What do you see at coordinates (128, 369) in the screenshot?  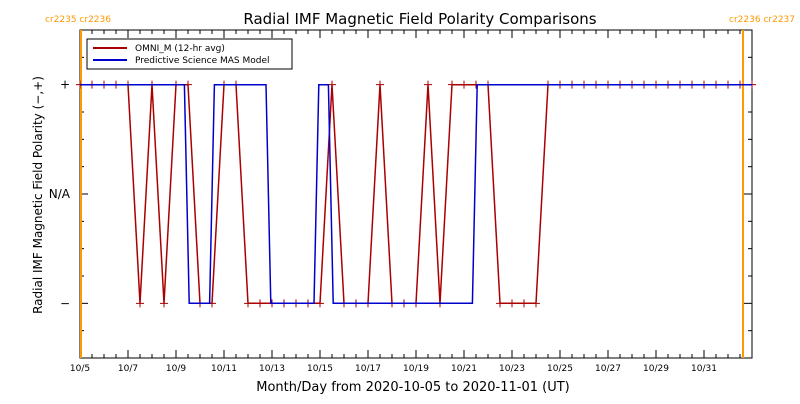 I see `x-tick-label: 10/7` at bounding box center [128, 369].